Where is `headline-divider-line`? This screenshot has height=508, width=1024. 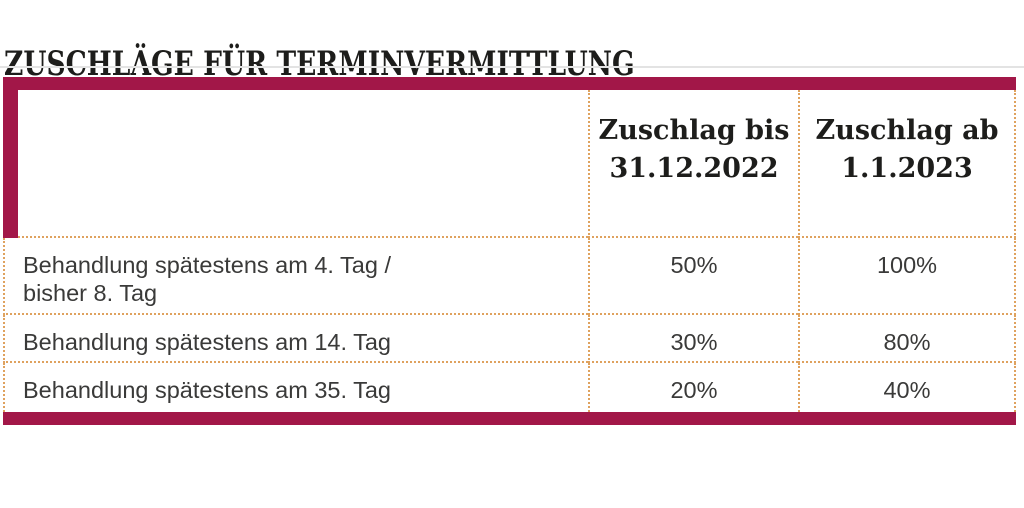
headline-divider-line is located at coordinates (512, 67).